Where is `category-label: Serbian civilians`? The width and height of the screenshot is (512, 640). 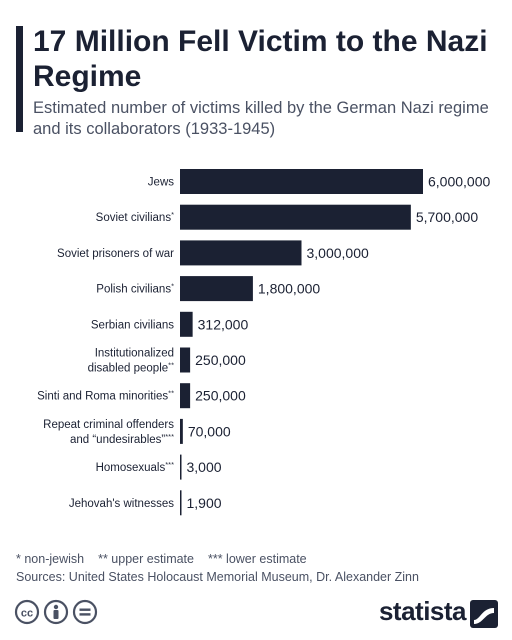
category-label: Serbian civilians is located at coordinates (132, 325).